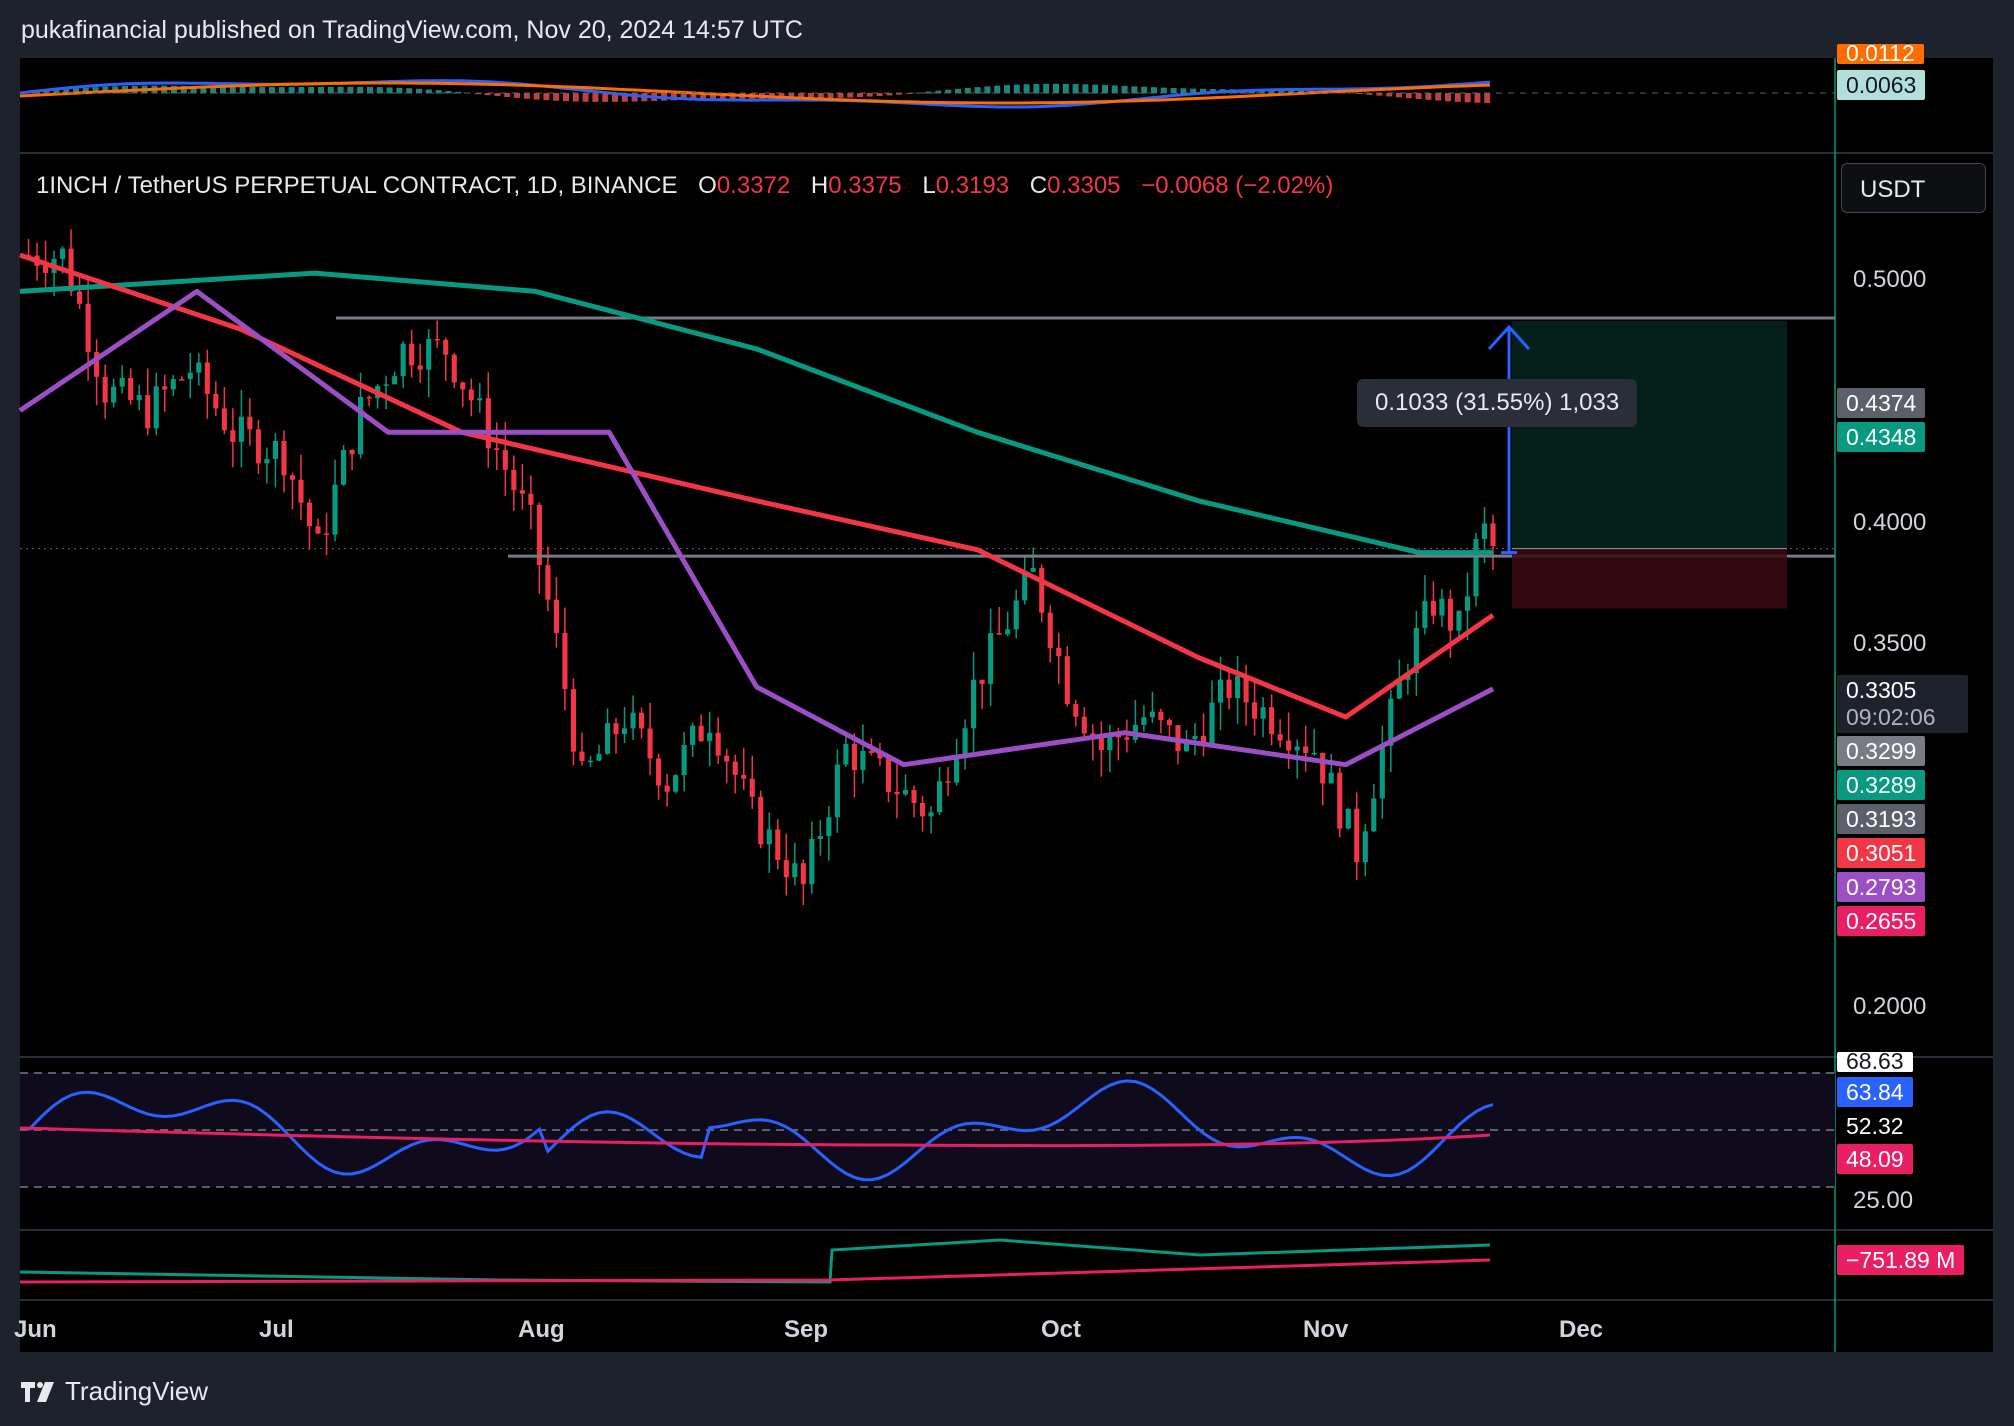 Image resolution: width=2014 pixels, height=1426 pixels. Describe the element at coordinates (1883, 1200) in the screenshot. I see `rsi-tick: 25.00` at that location.